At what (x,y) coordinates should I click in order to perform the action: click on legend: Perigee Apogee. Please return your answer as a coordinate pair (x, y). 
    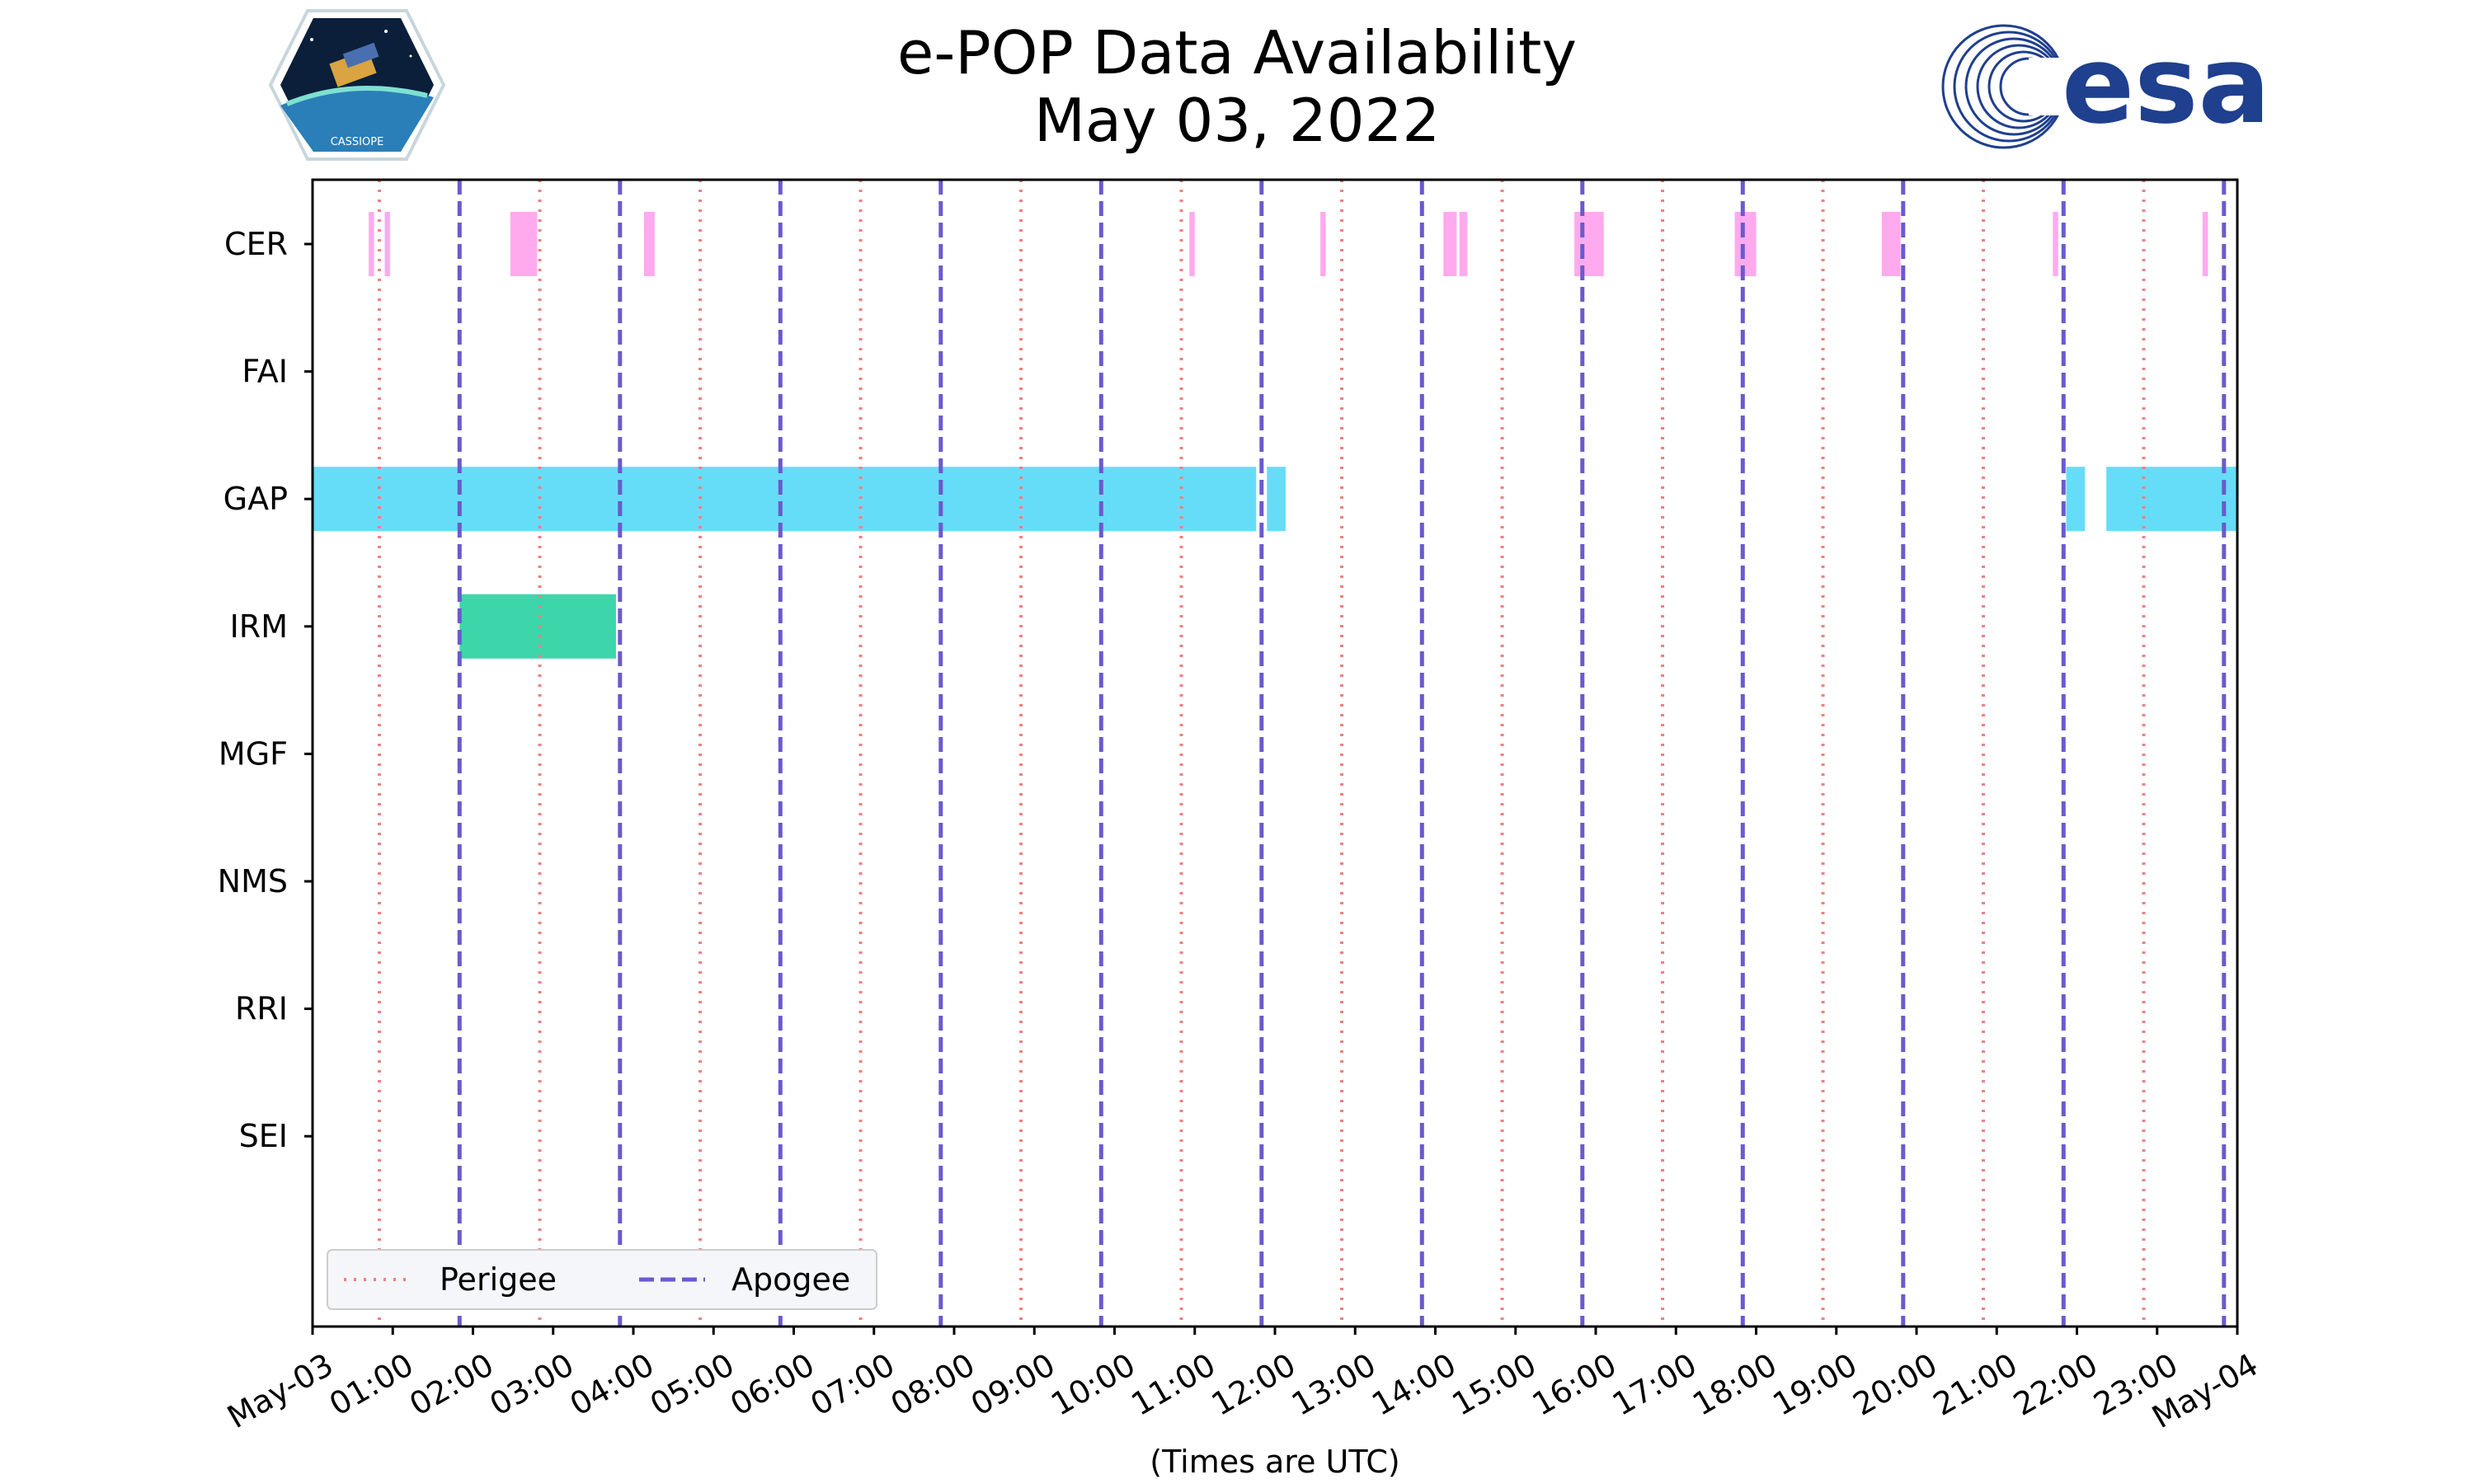
    Looking at the image, I should click on (602, 1279).